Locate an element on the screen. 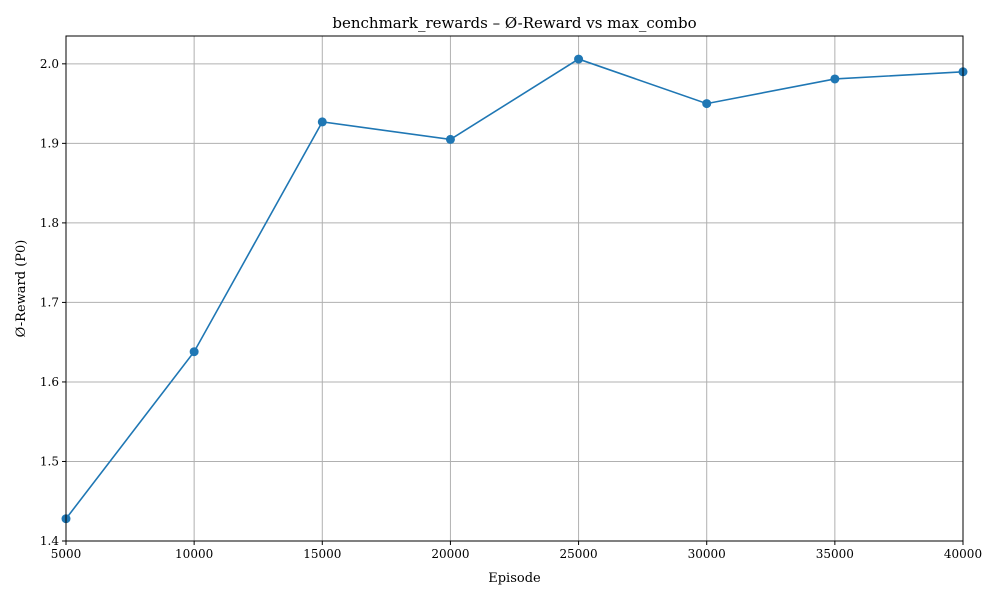 This screenshot has width=1000, height=600. y-tick-label: 1.7 is located at coordinates (49, 302).